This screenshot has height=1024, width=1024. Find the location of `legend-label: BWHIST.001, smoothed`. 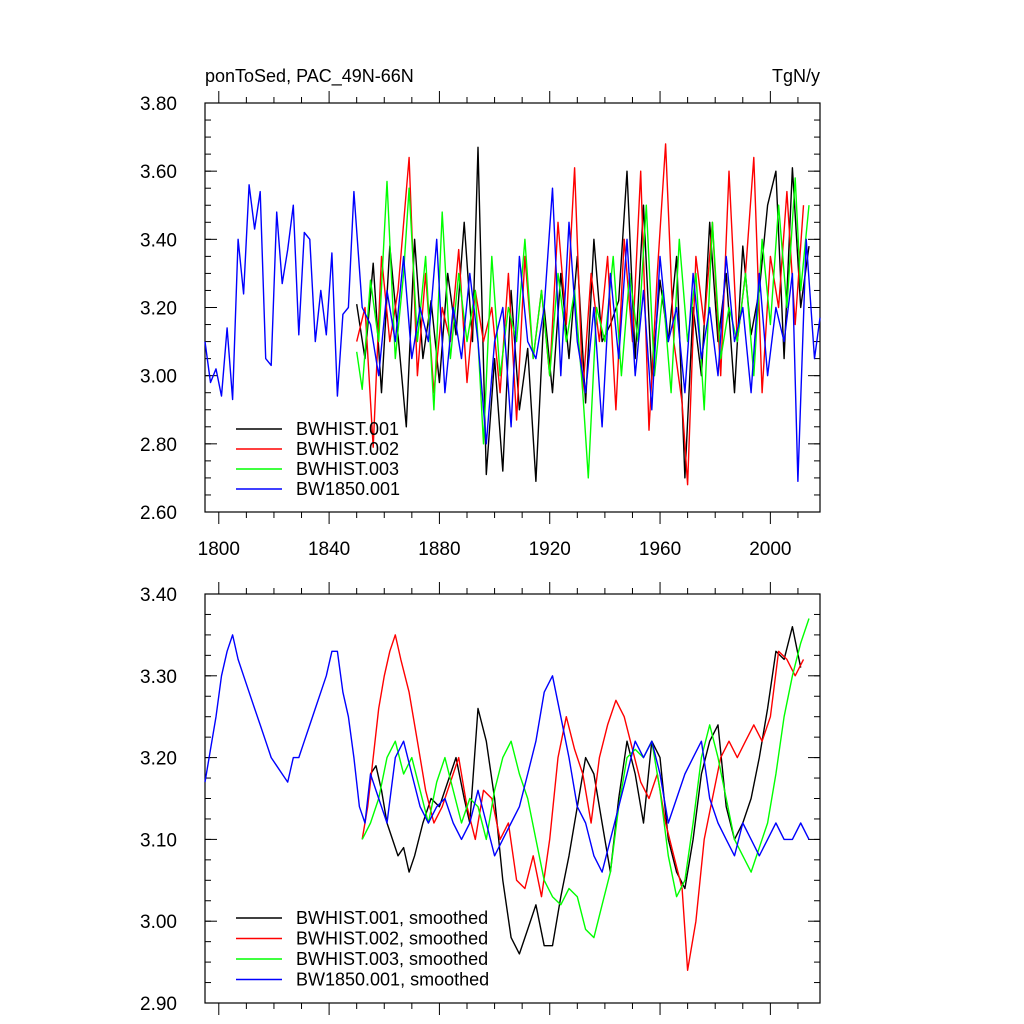

legend-label: BWHIST.001, smoothed is located at coordinates (392, 918).